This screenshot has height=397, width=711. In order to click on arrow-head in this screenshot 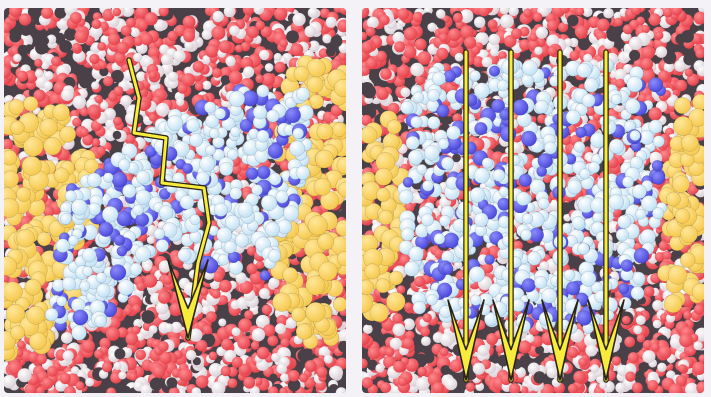, I will do `click(188, 299)`.